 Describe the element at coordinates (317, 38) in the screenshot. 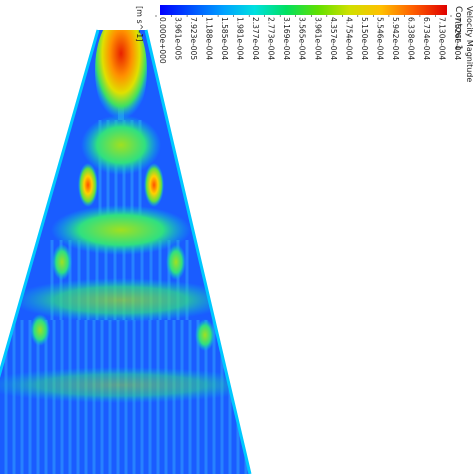

I see `legend-tick-label: 3.961e-004` at that location.